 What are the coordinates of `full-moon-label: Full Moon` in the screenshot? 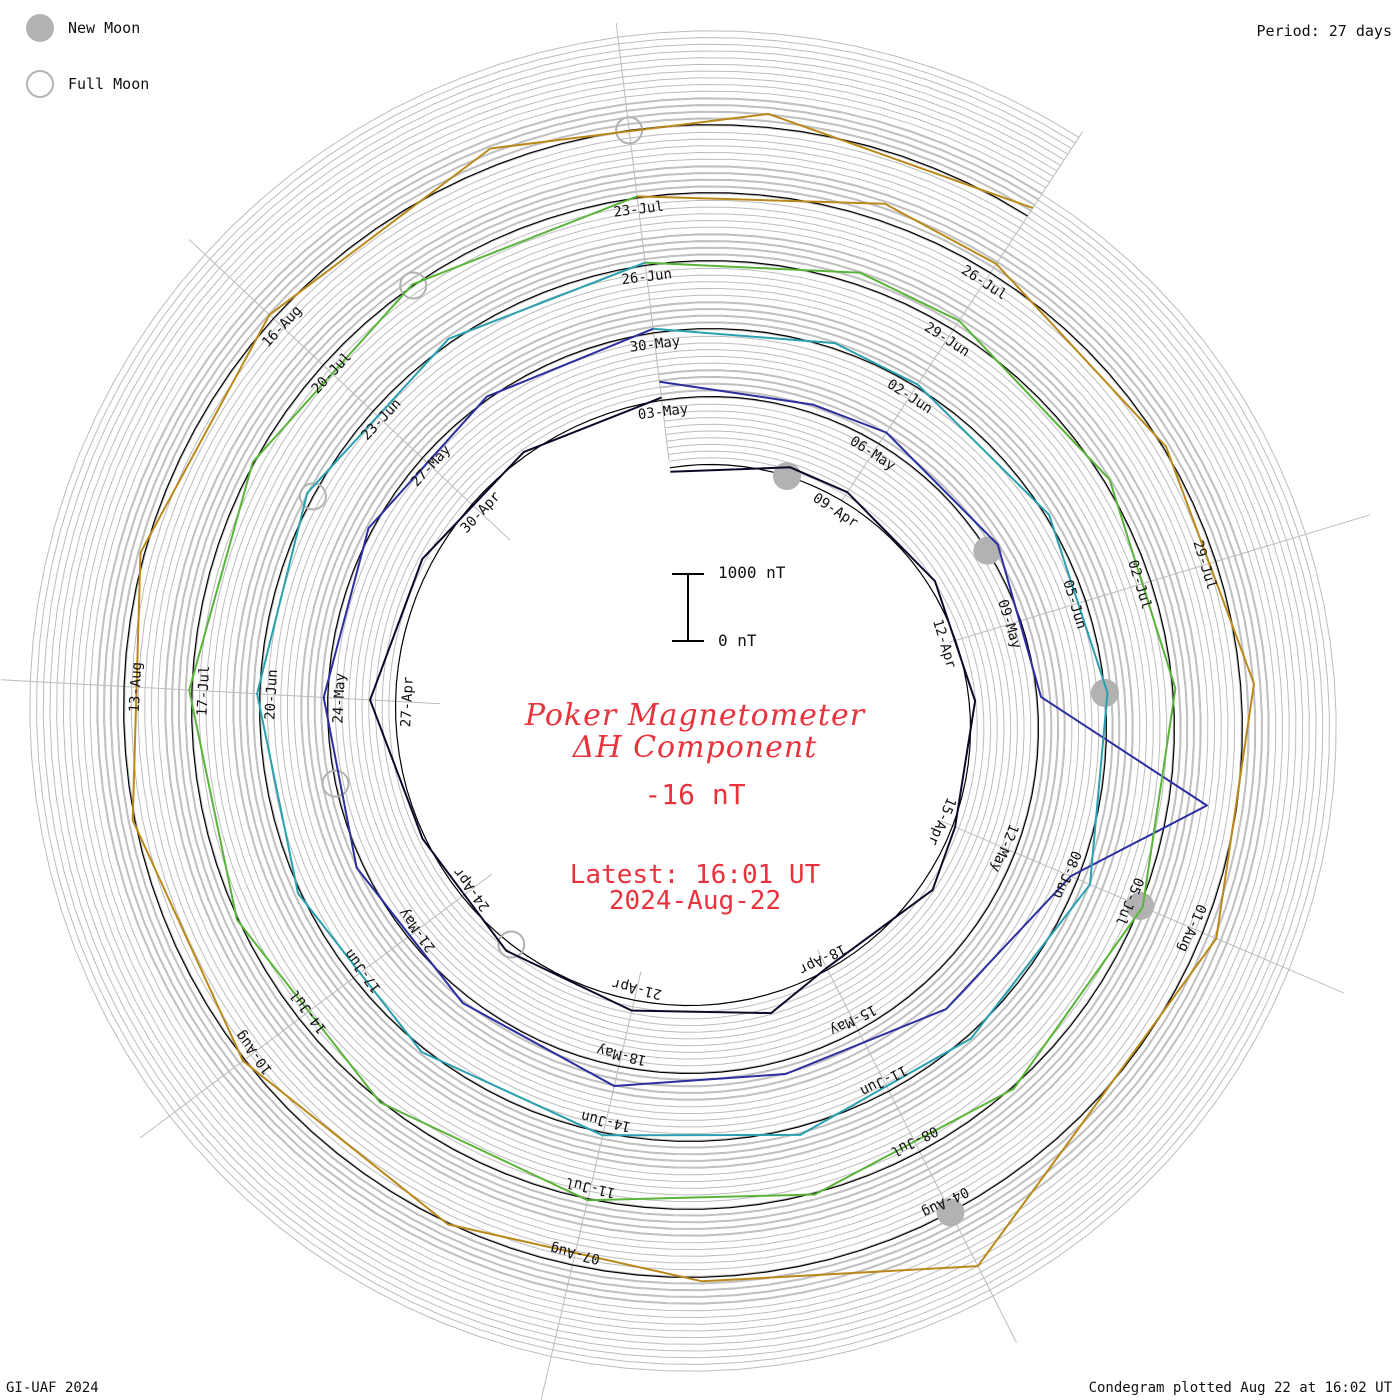 It's located at (109, 84).